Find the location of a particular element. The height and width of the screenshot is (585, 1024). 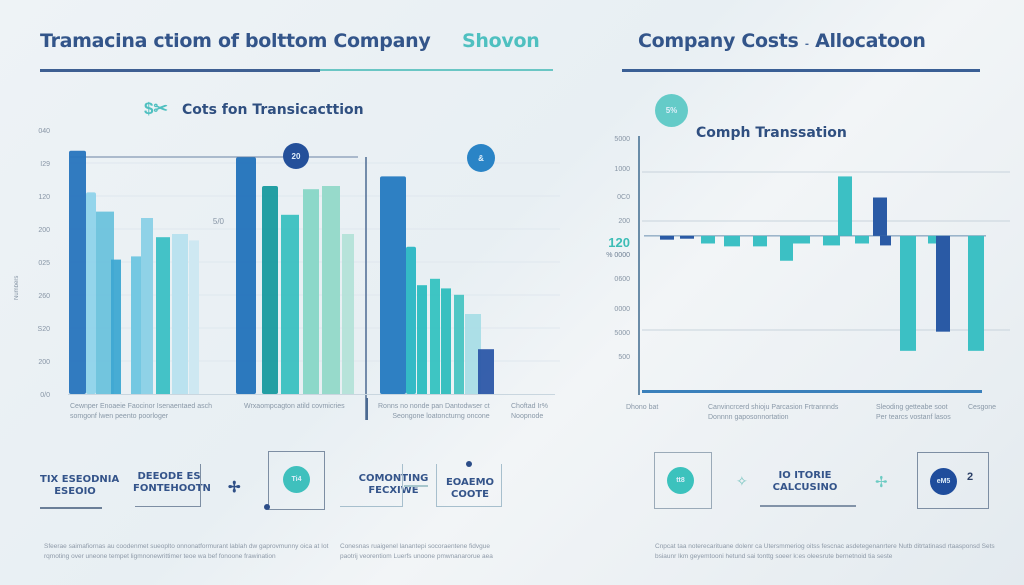

flow-card-5: EOAEMO COOTE is located at coordinates (470, 489).